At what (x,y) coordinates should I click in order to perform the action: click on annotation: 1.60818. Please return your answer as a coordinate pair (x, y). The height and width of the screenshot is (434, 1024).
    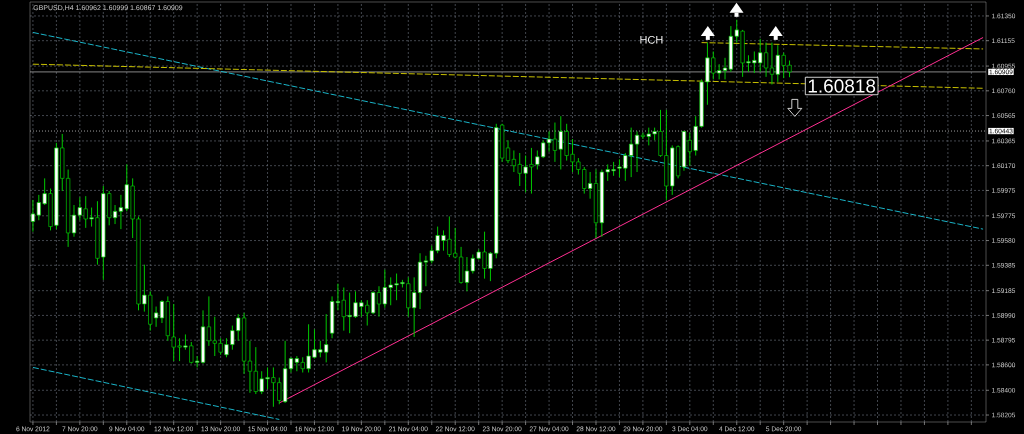
    Looking at the image, I should click on (842, 86).